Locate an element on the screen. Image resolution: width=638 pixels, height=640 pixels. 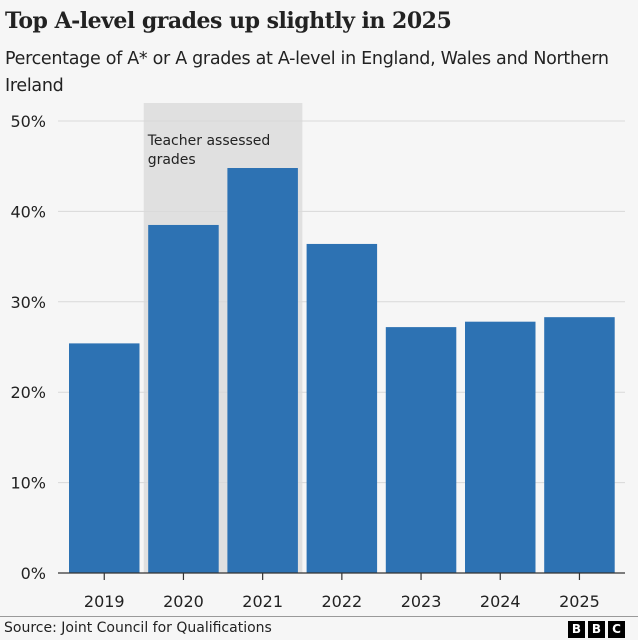
bbc-logo: B B C is located at coordinates (596, 629).